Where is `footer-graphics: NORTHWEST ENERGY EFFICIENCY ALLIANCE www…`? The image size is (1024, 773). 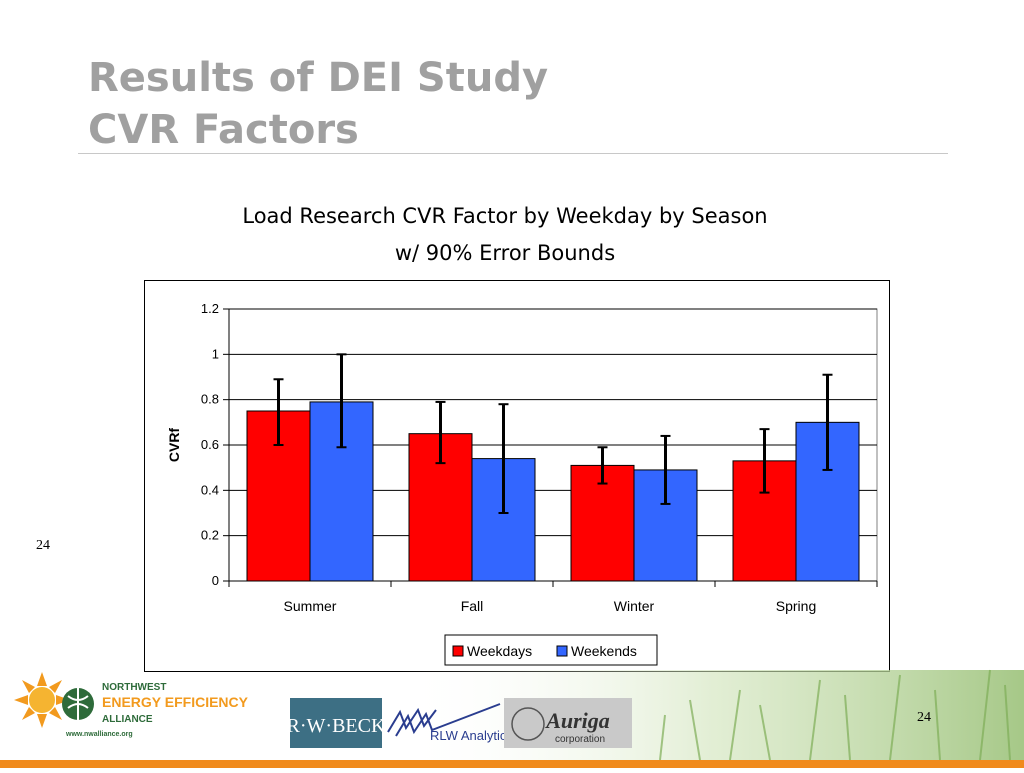
footer-graphics: NORTHWEST ENERGY EFFICIENCY ALLIANCE www… is located at coordinates (519, 715).